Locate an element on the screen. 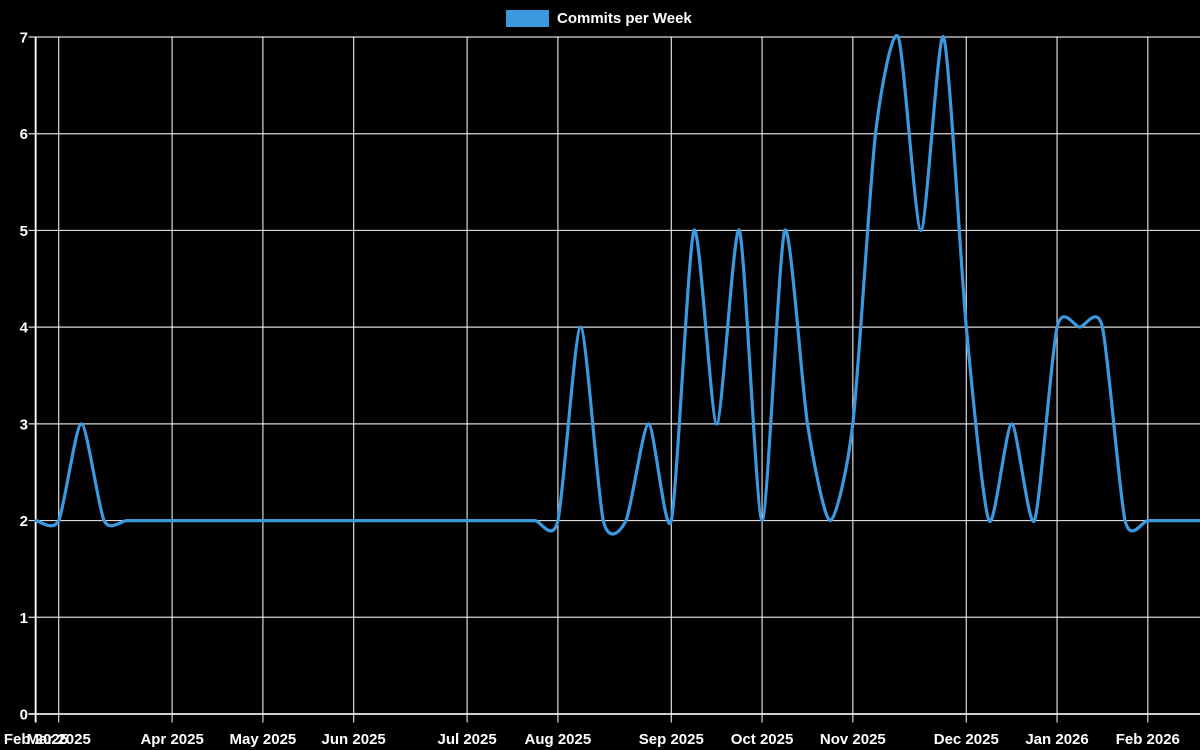  x-tick-label: May 2025 is located at coordinates (263, 739).